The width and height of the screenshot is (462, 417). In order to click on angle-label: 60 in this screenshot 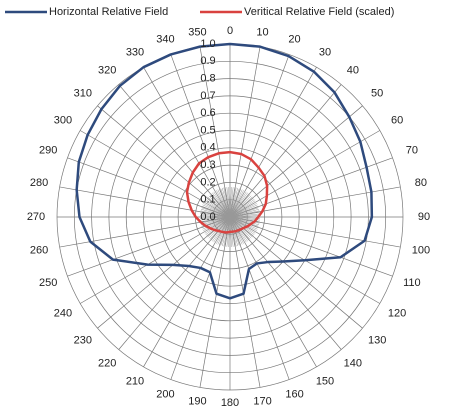, I will do `click(397, 120)`.